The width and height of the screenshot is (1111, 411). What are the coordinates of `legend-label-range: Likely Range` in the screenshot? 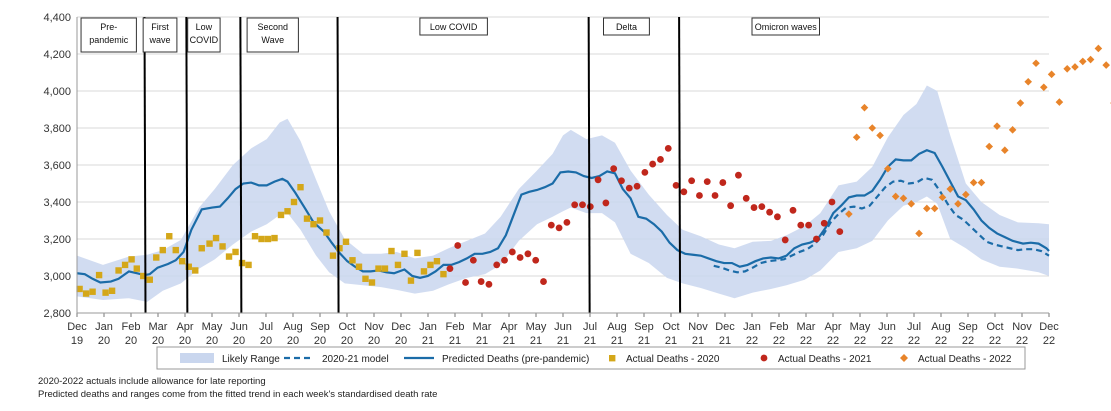 It's located at (251, 359).